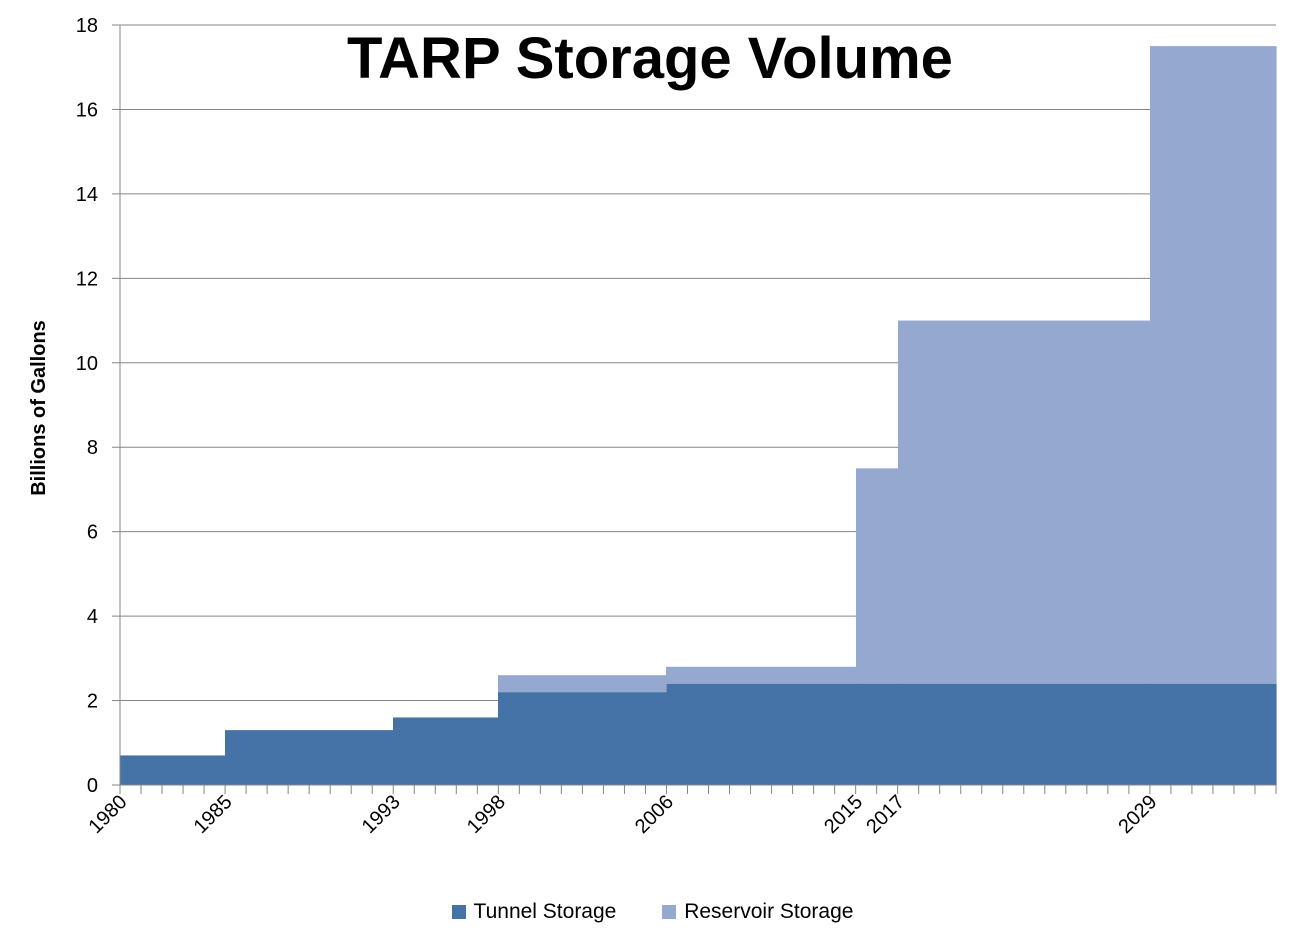  Describe the element at coordinates (545, 911) in the screenshot. I see `legend-label-tunnel: Tunnel Storage` at that location.